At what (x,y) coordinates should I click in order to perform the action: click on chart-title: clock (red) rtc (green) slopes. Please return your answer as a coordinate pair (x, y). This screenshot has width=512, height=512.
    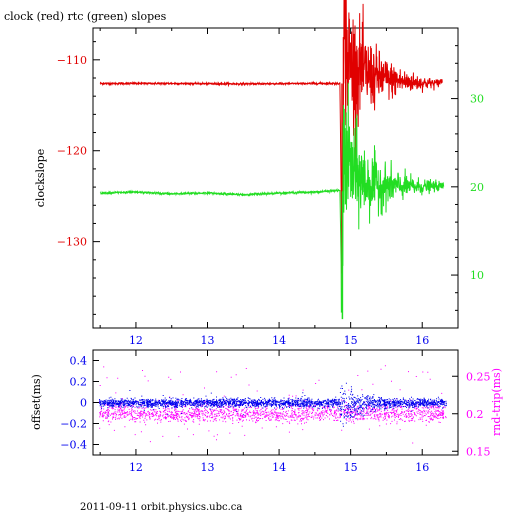
    Looking at the image, I should click on (85, 16).